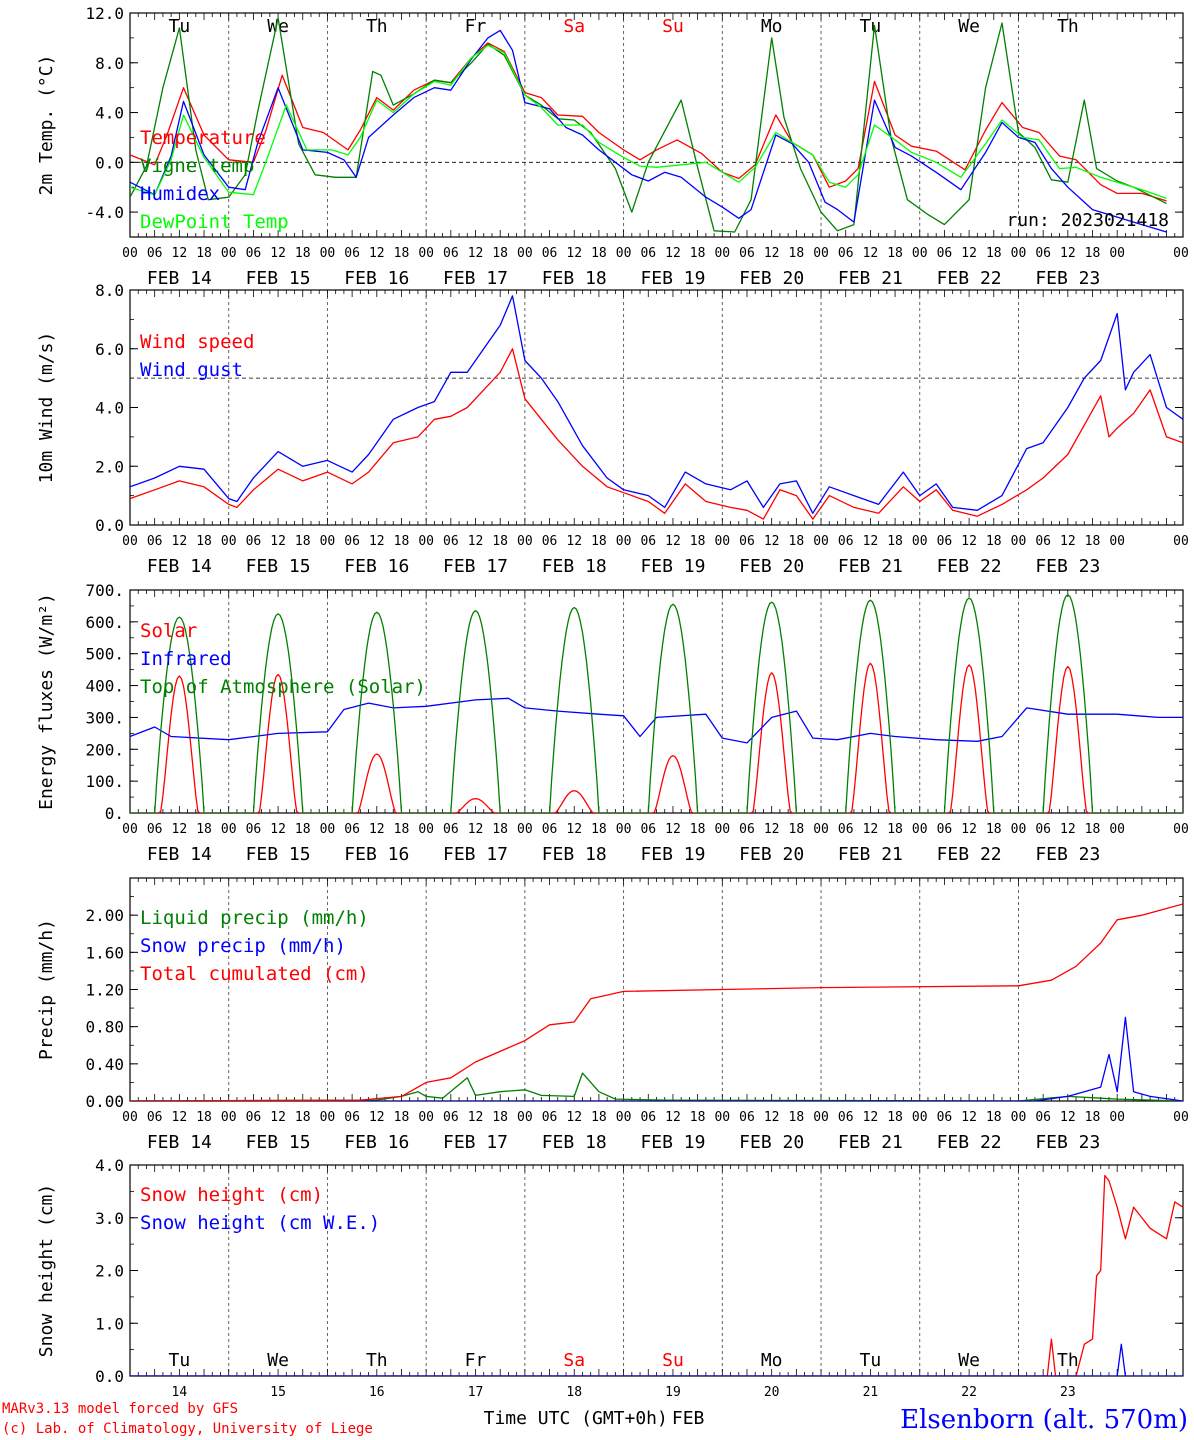 This screenshot has width=1194, height=1440. Describe the element at coordinates (1068, 1392) in the screenshot. I see `day-number-label: 23` at that location.